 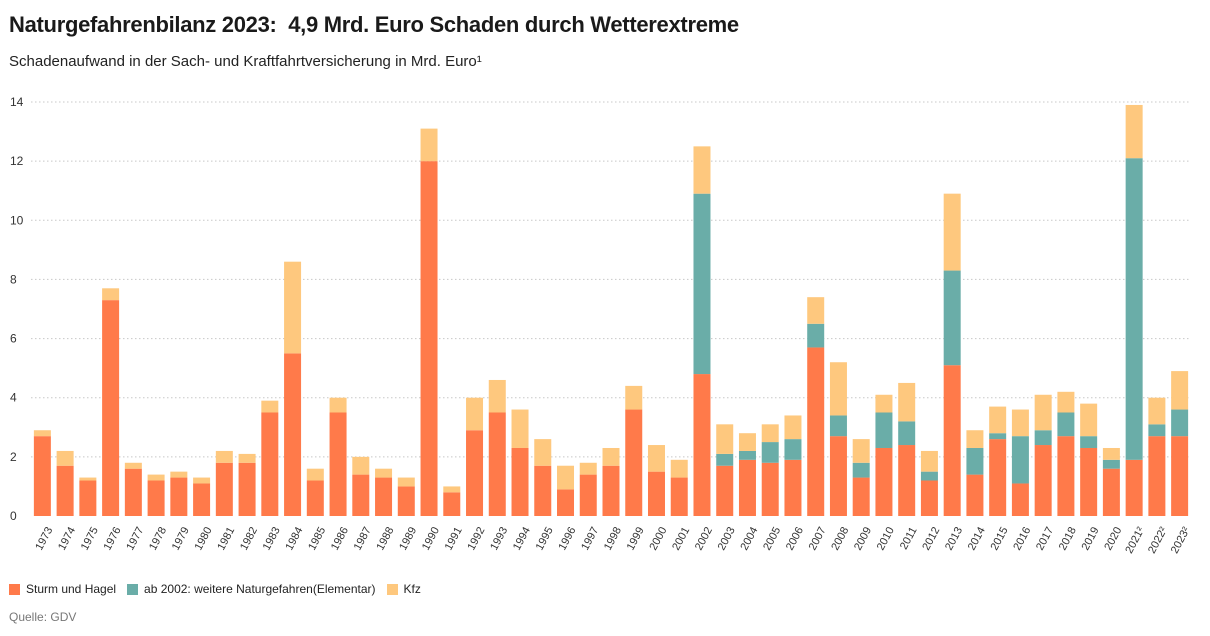 I want to click on x-tick-label: 2001, so click(x=681, y=538).